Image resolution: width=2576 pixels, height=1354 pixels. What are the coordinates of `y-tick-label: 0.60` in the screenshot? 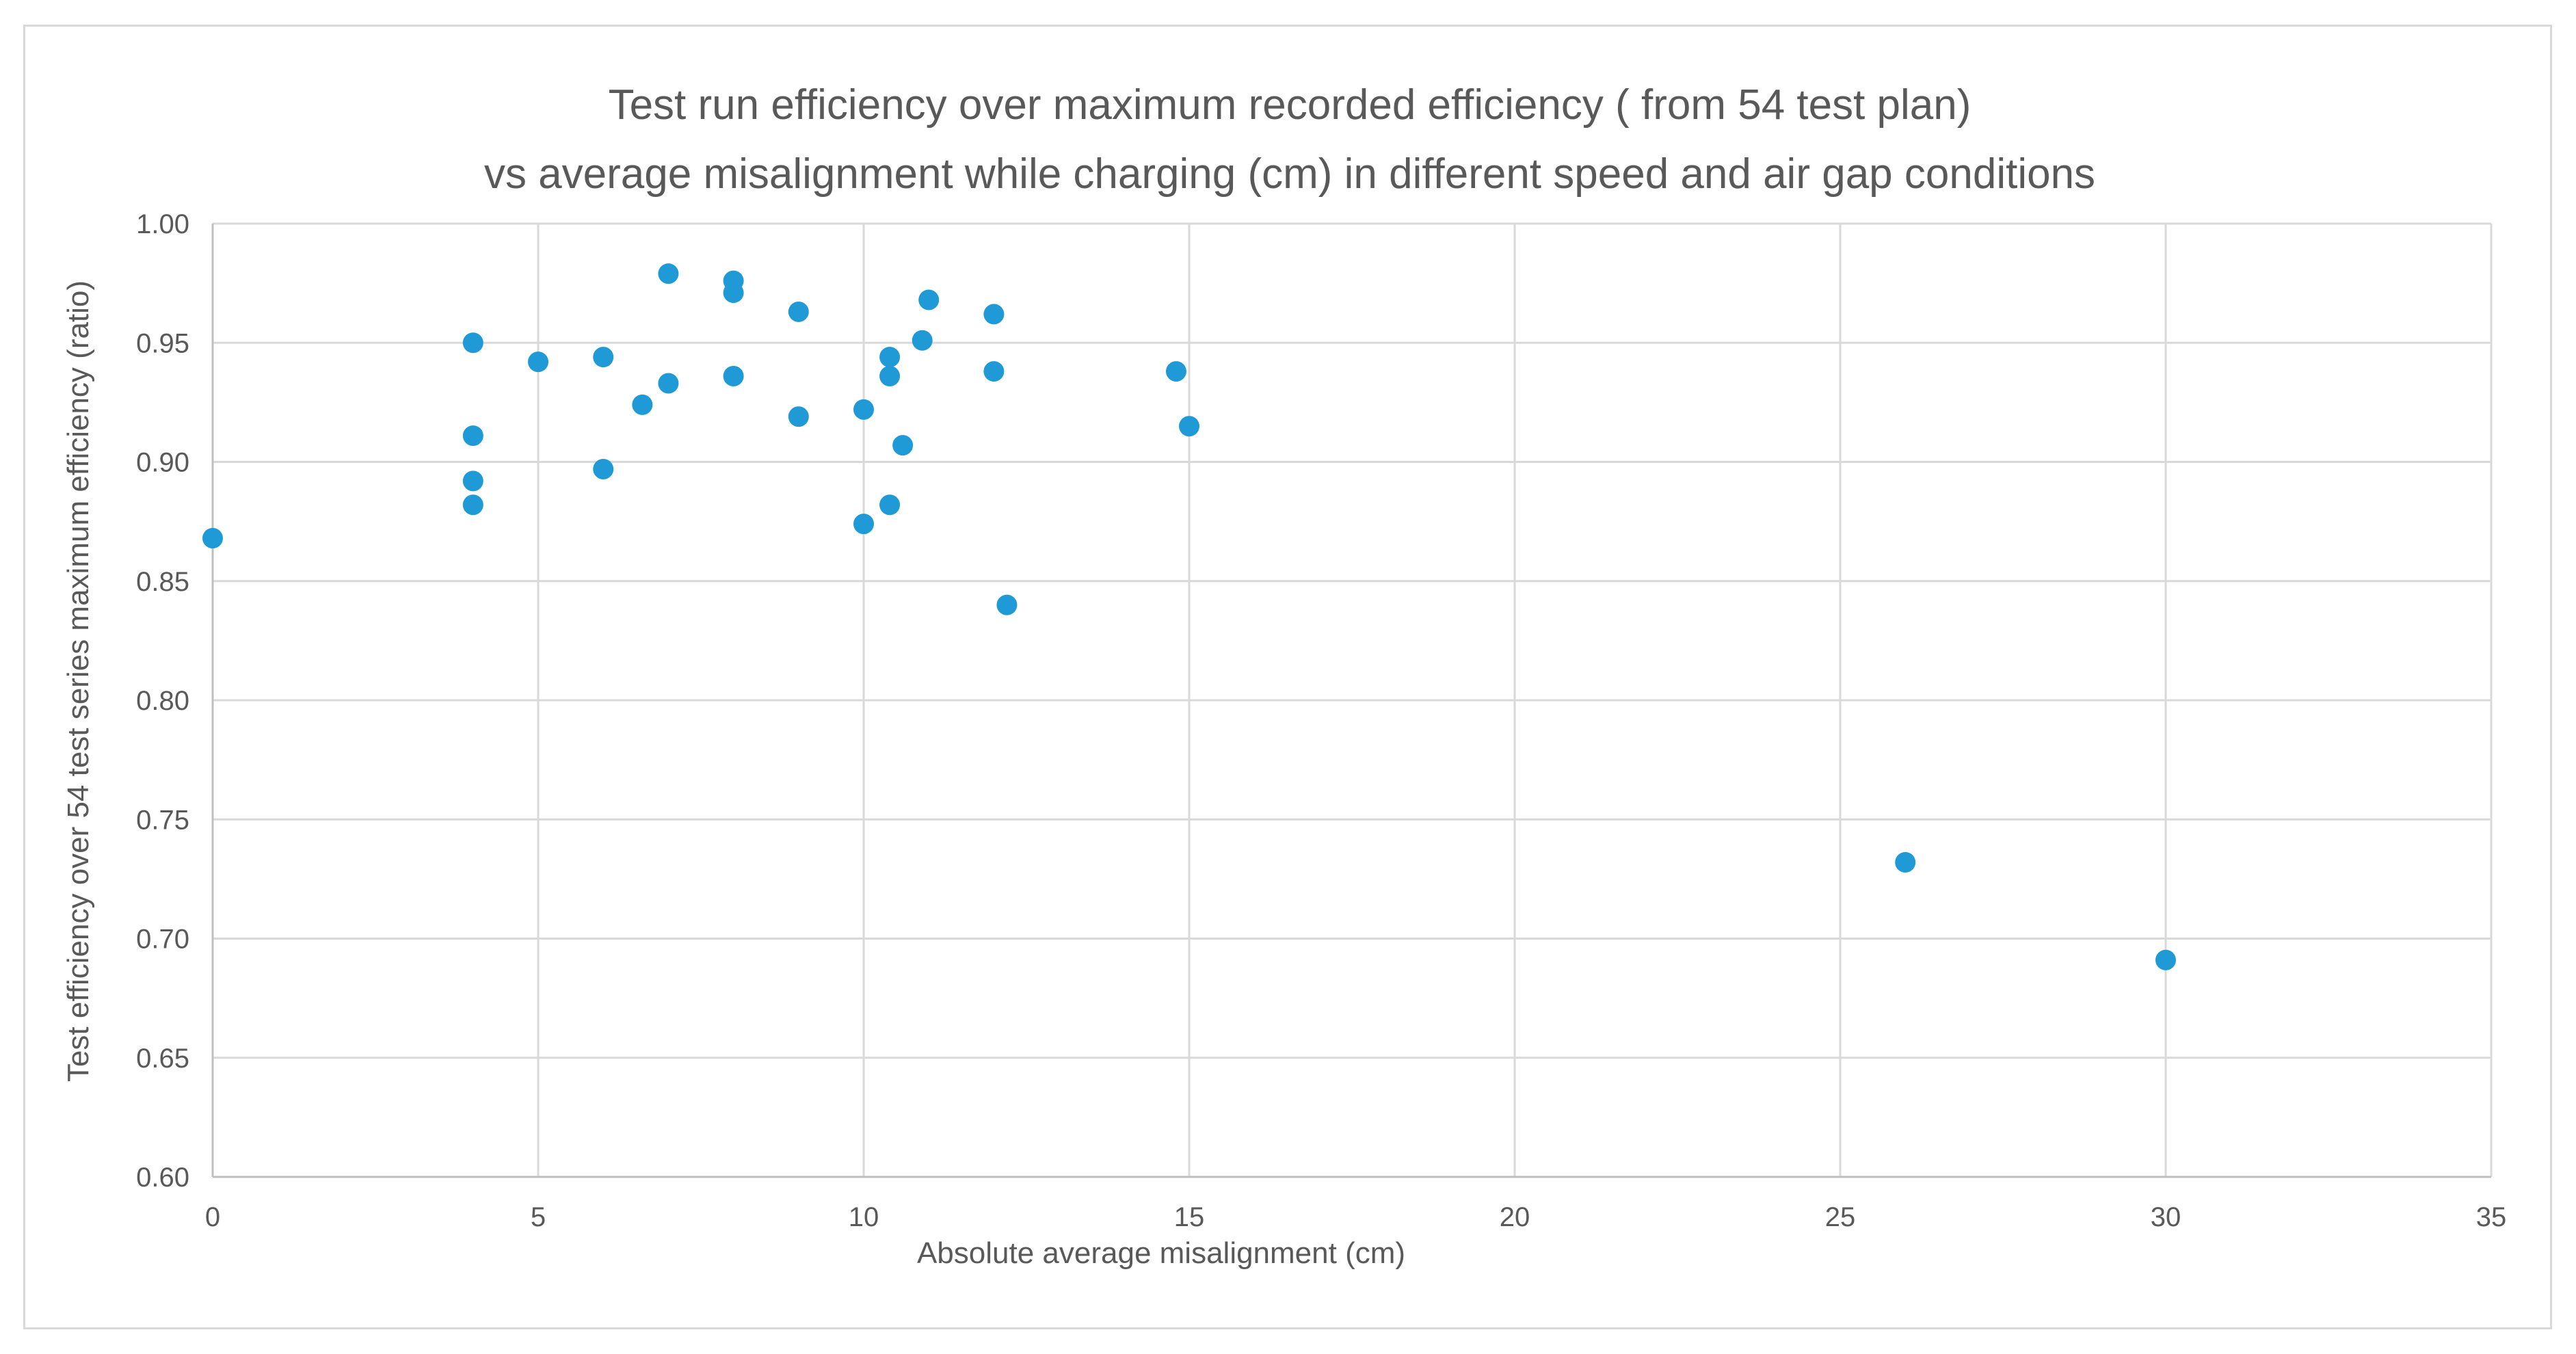 It's located at (162, 1178).